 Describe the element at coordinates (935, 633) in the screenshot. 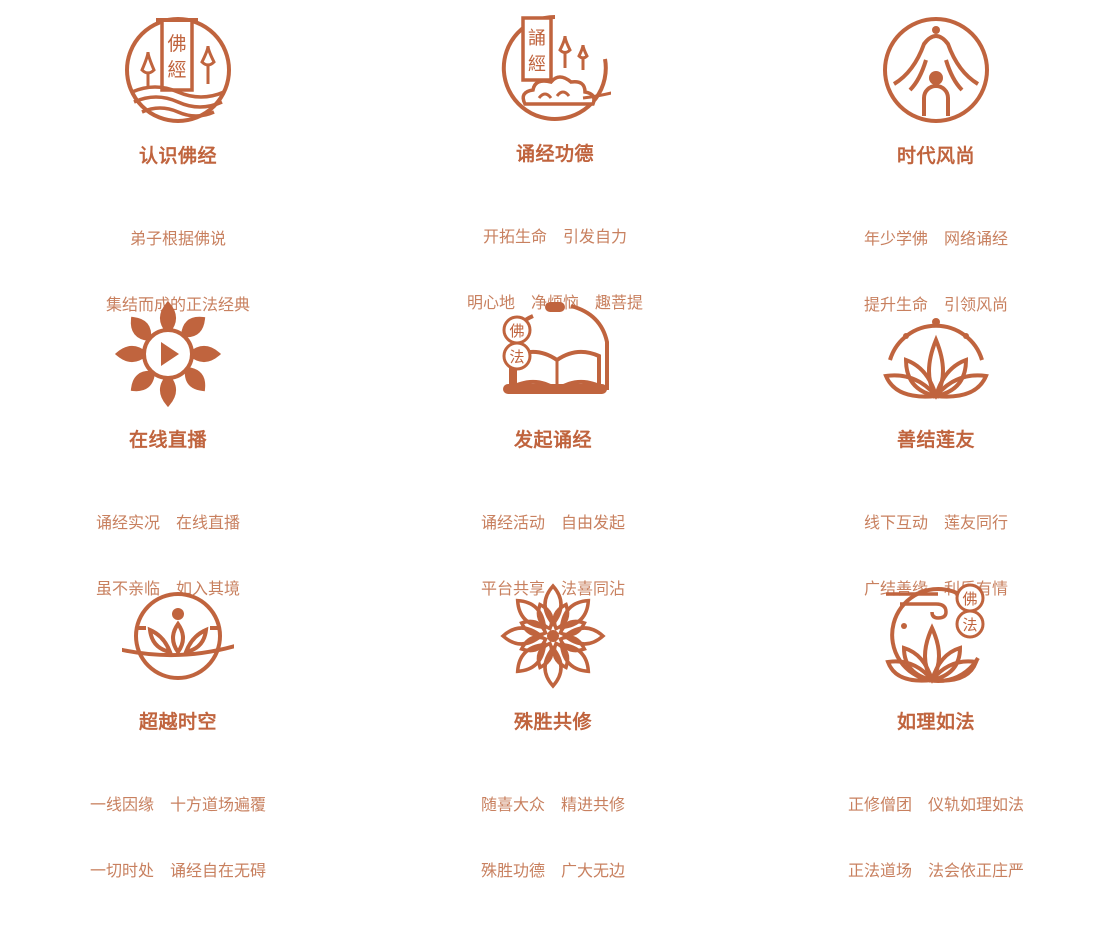

I see `lotus-dharma-seal-icon: 佛 法` at that location.